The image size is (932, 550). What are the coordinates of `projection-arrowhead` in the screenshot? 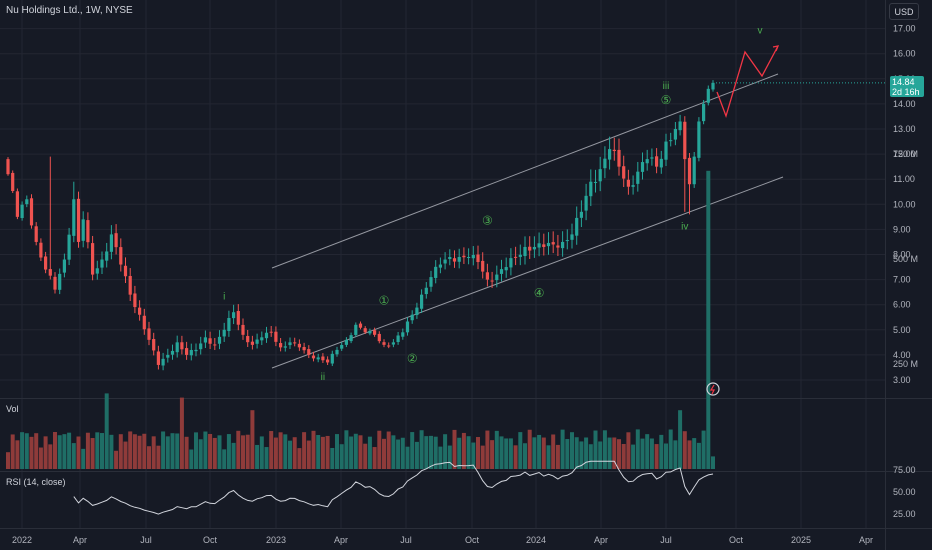 It's located at (776, 48).